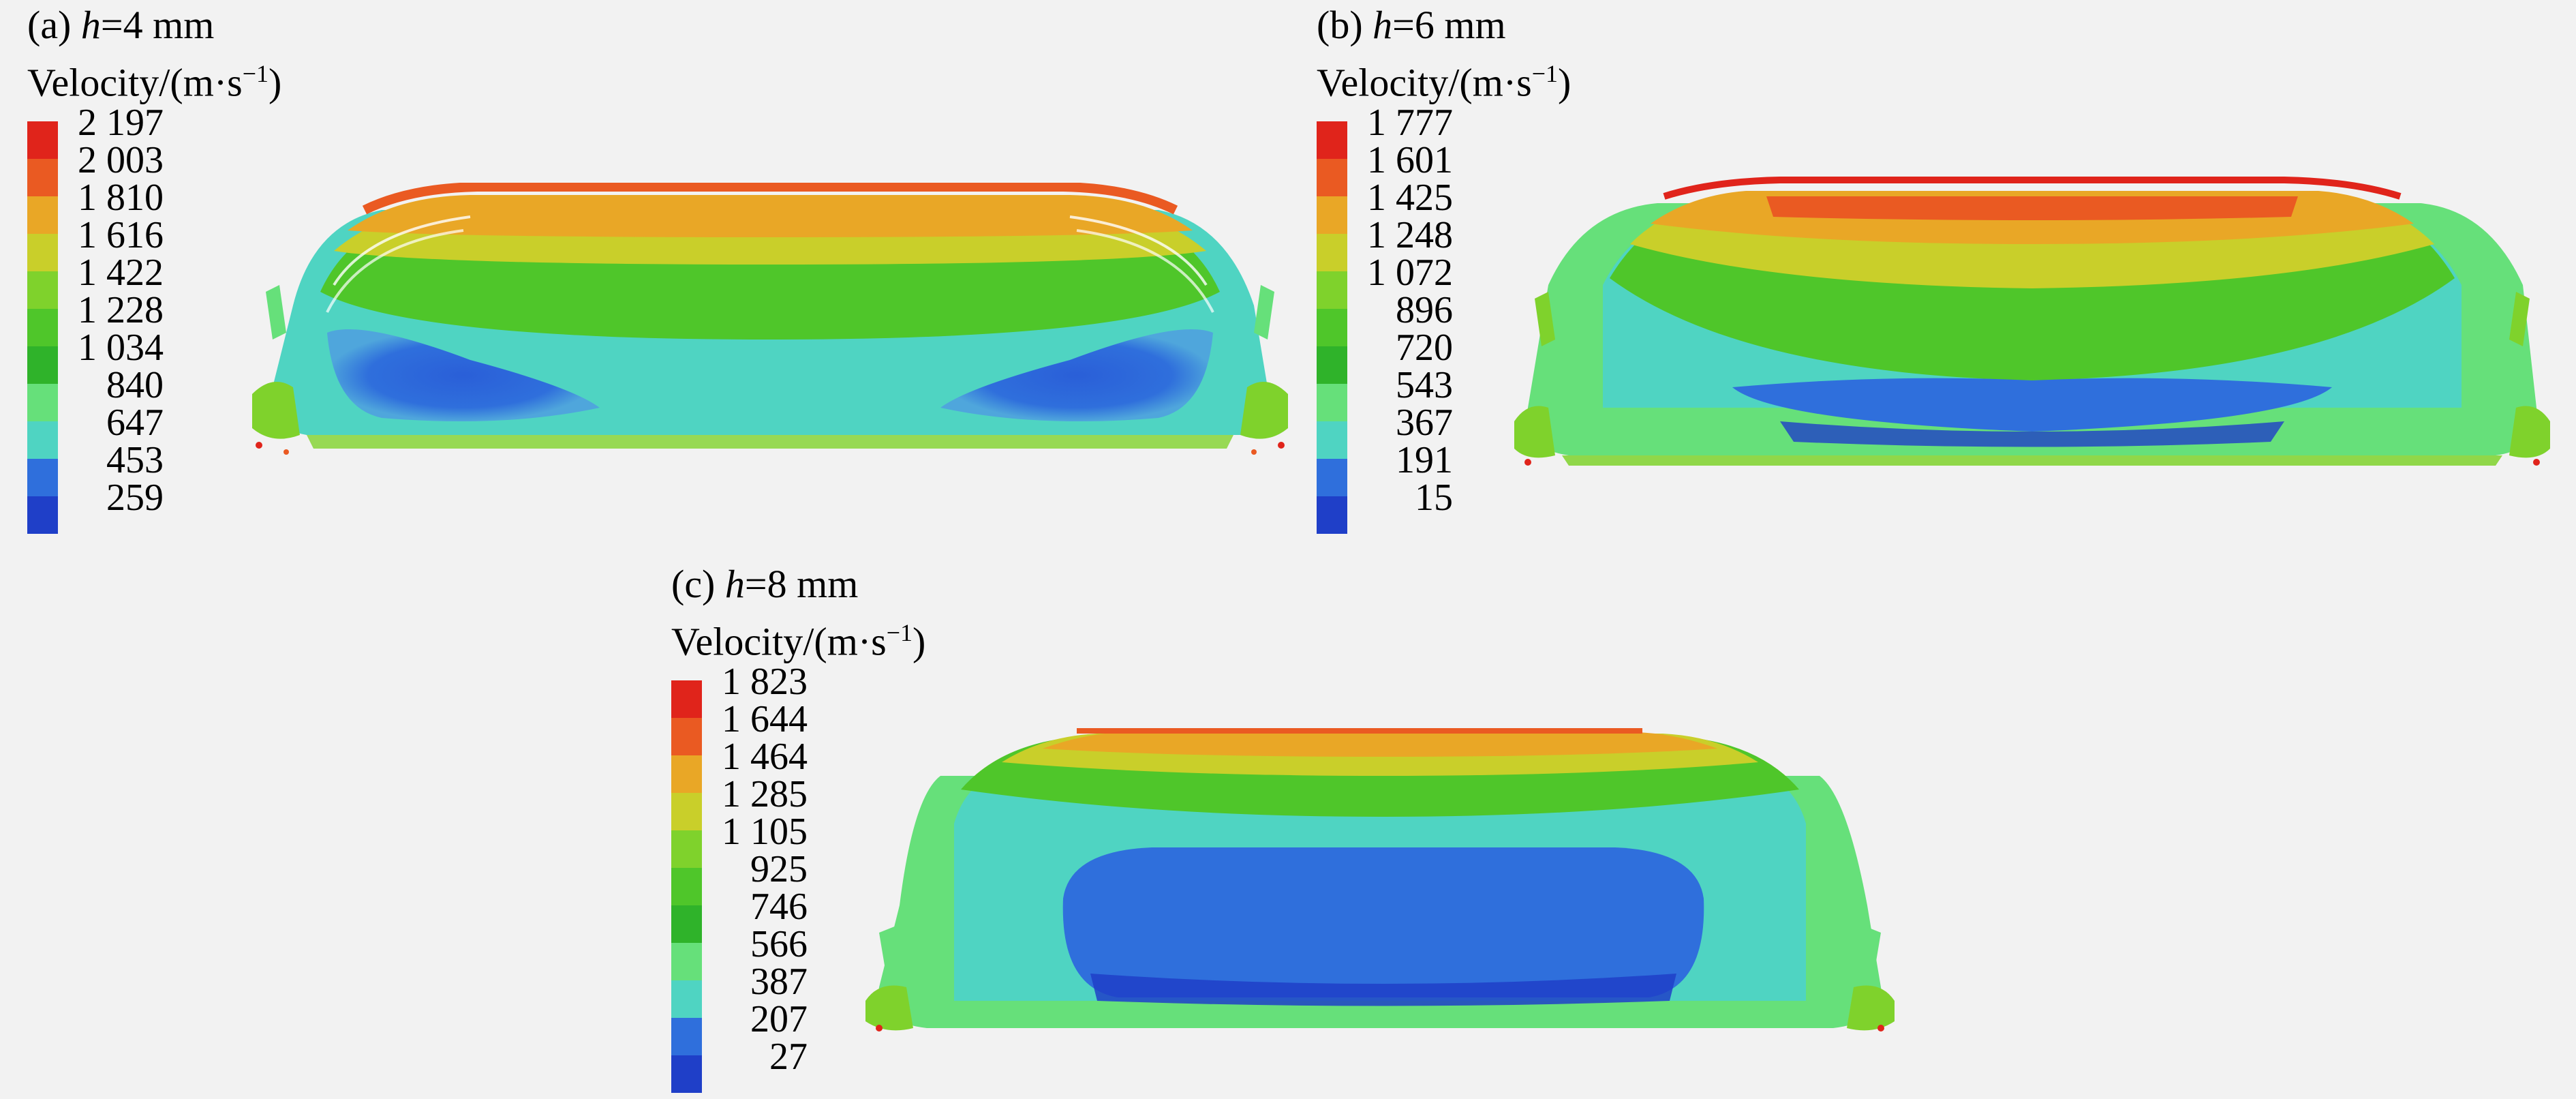 Image resolution: width=2576 pixels, height=1099 pixels. Describe the element at coordinates (765, 832) in the screenshot. I see `scale-tick-label: 1 105` at that location.